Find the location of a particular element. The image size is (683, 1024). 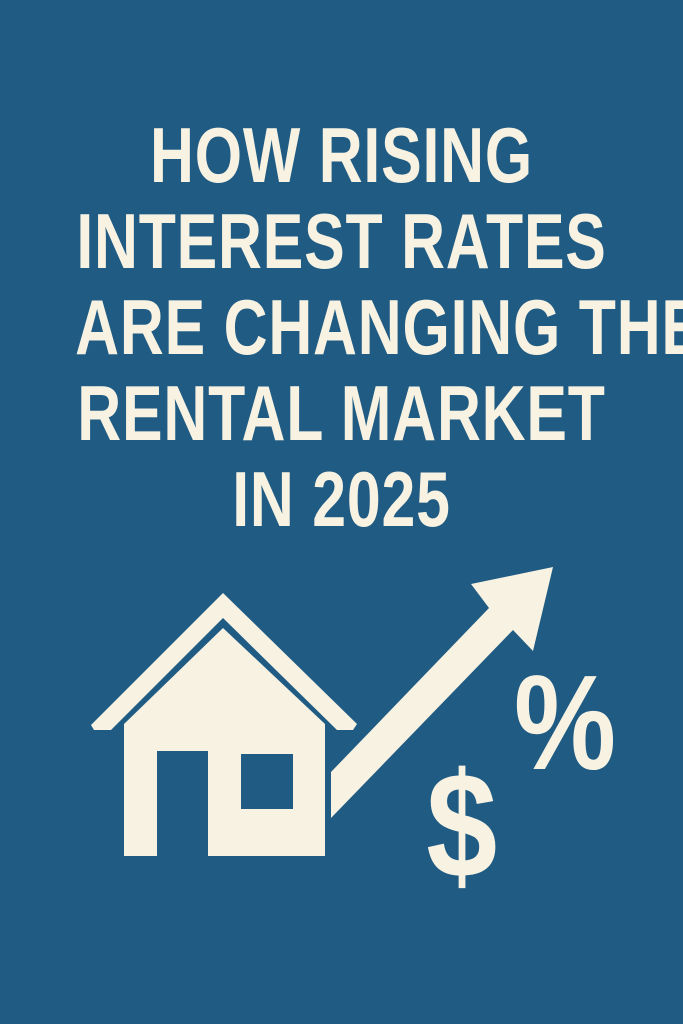

headline-line-2: INTEREST RATES is located at coordinates (341, 241).